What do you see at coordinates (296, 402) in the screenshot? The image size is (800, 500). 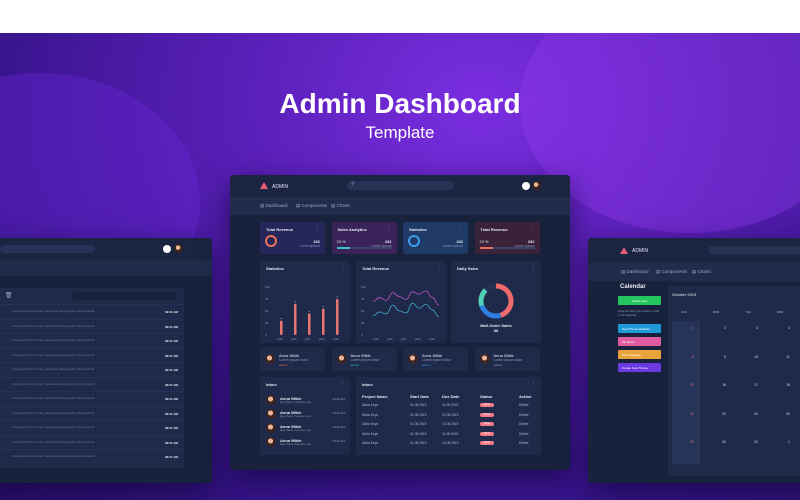 I see `message-preview: Hey there, how are you` at bounding box center [296, 402].